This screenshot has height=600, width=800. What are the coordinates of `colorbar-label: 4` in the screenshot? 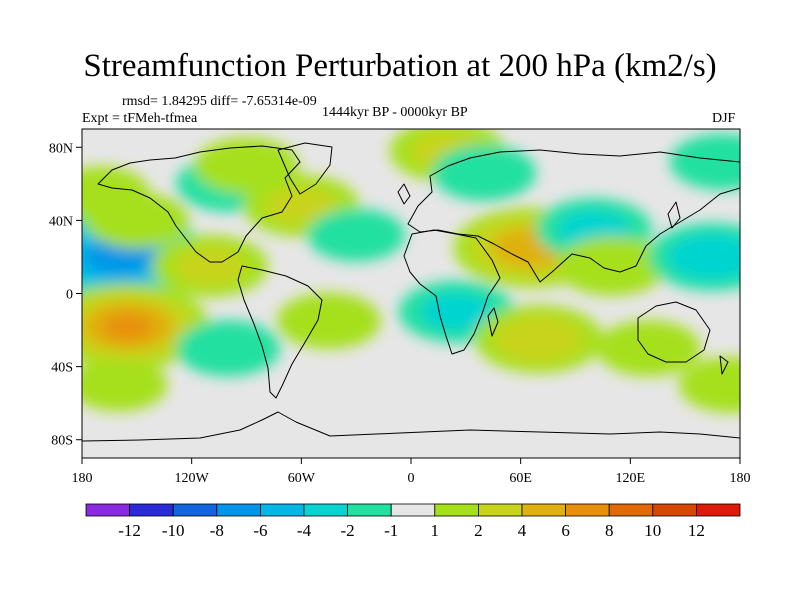 It's located at (522, 530).